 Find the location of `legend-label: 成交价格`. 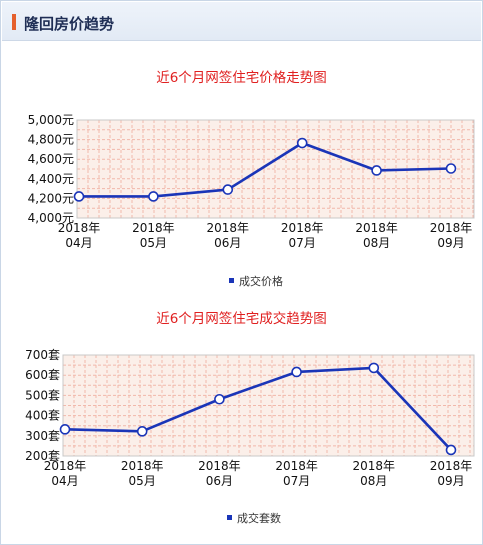

legend-label: 成交价格 is located at coordinates (261, 281).